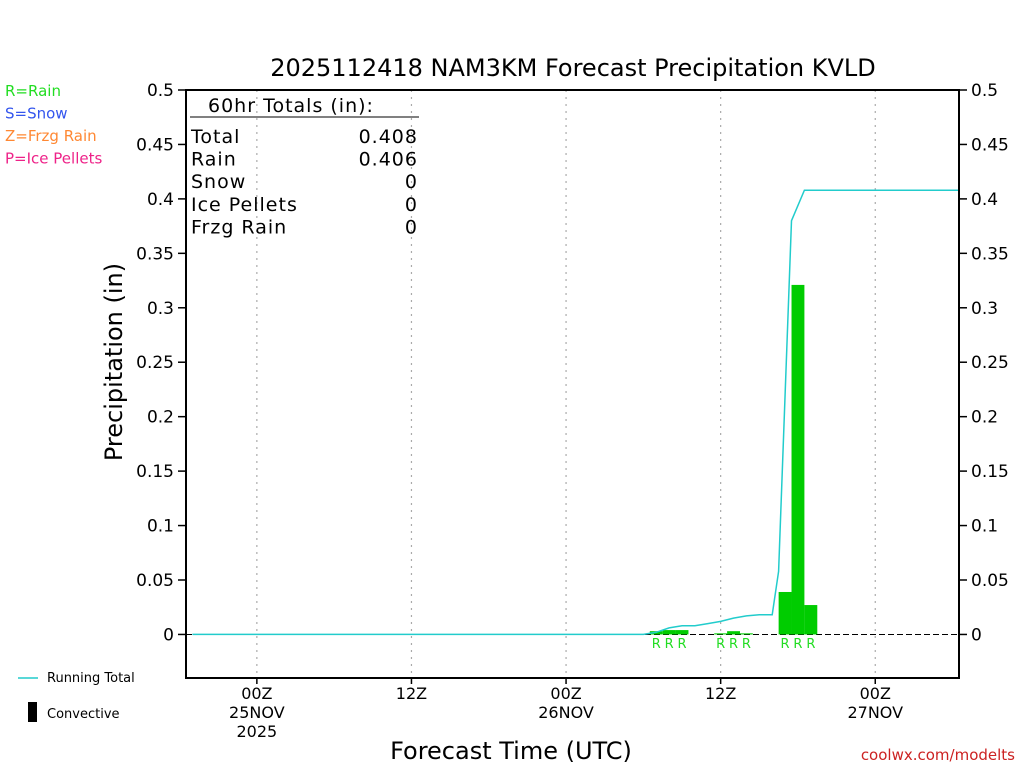  Describe the element at coordinates (33, 91) in the screenshot. I see `precip-type-legend-item: R=Rain` at that location.